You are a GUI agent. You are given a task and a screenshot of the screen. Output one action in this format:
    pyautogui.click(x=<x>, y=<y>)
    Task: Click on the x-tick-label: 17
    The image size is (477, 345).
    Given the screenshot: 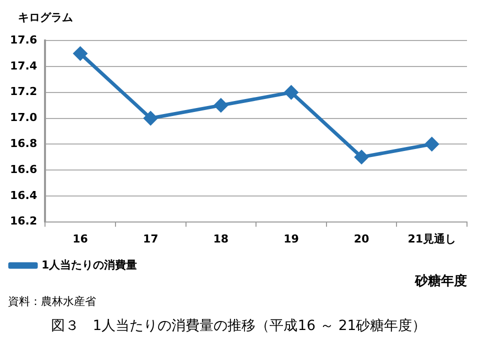 What is the action you would take?
    pyautogui.click(x=150, y=239)
    